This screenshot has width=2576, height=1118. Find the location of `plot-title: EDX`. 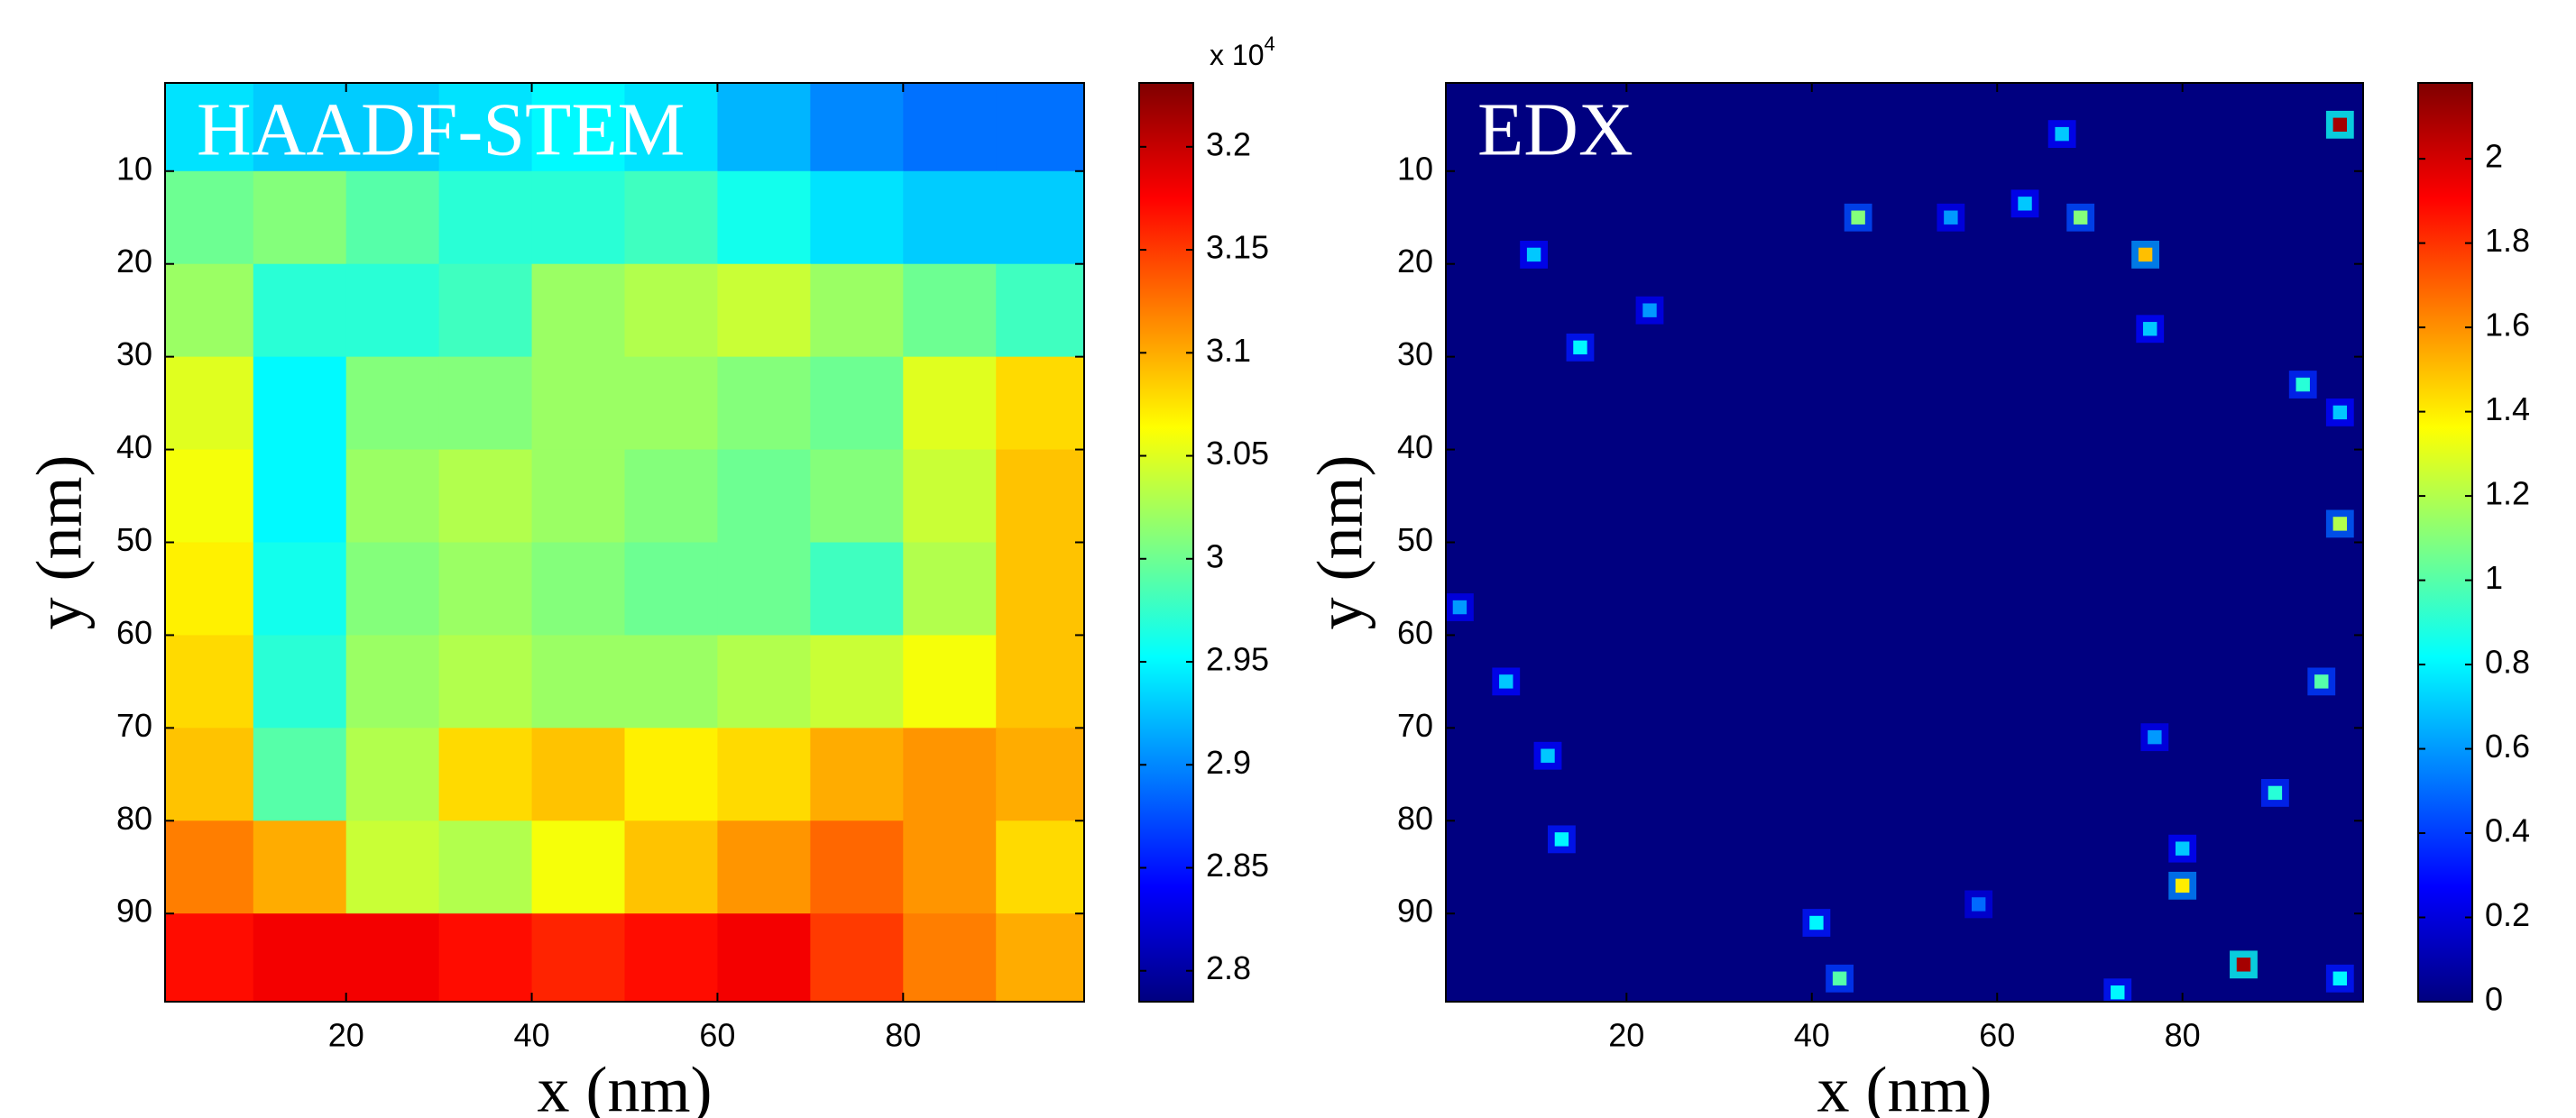

plot-title: EDX is located at coordinates (1555, 129).